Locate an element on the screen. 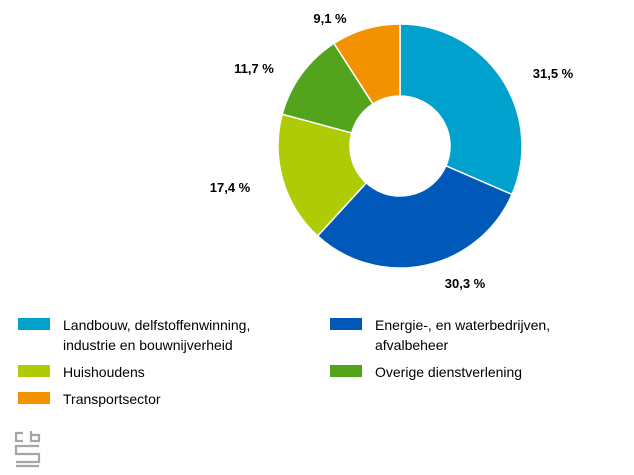 This screenshot has width=634, height=475. legend-label: Energie-, en waterbedrijven, afvalbeheer is located at coordinates (463, 335).